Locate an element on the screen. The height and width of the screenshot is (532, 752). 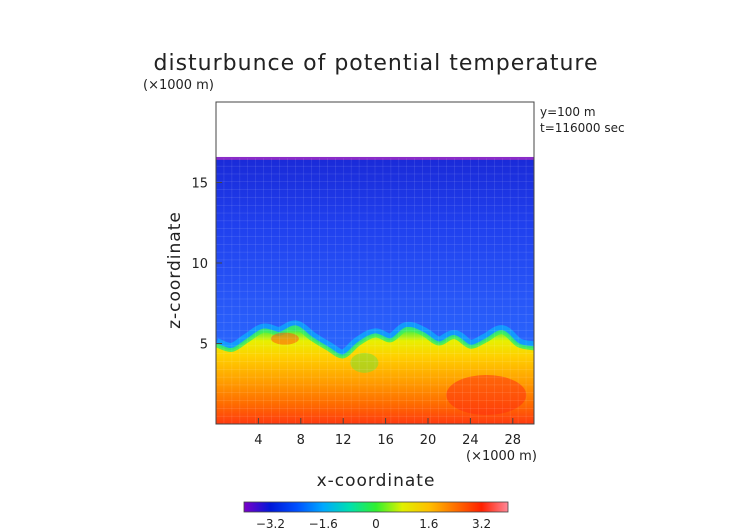
colorbar-tick-label: −1.6 is located at coordinates (323, 524).